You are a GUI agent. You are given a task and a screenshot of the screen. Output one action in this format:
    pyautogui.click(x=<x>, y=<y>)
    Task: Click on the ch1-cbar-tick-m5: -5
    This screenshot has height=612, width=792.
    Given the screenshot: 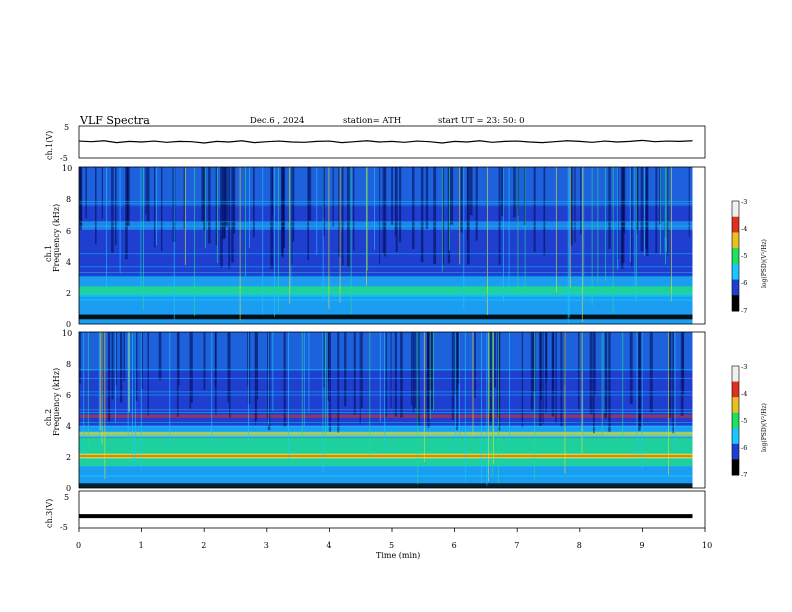 What is the action you would take?
    pyautogui.click(x=744, y=256)
    